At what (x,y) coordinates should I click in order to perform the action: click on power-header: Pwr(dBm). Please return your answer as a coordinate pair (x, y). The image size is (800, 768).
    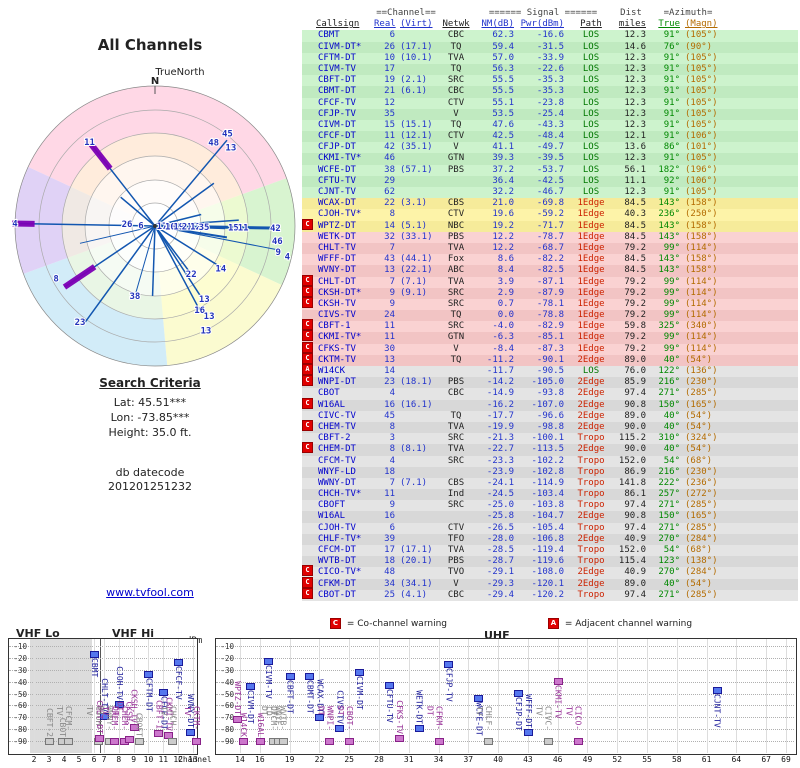
    Looking at the image, I should click on (542, 24).